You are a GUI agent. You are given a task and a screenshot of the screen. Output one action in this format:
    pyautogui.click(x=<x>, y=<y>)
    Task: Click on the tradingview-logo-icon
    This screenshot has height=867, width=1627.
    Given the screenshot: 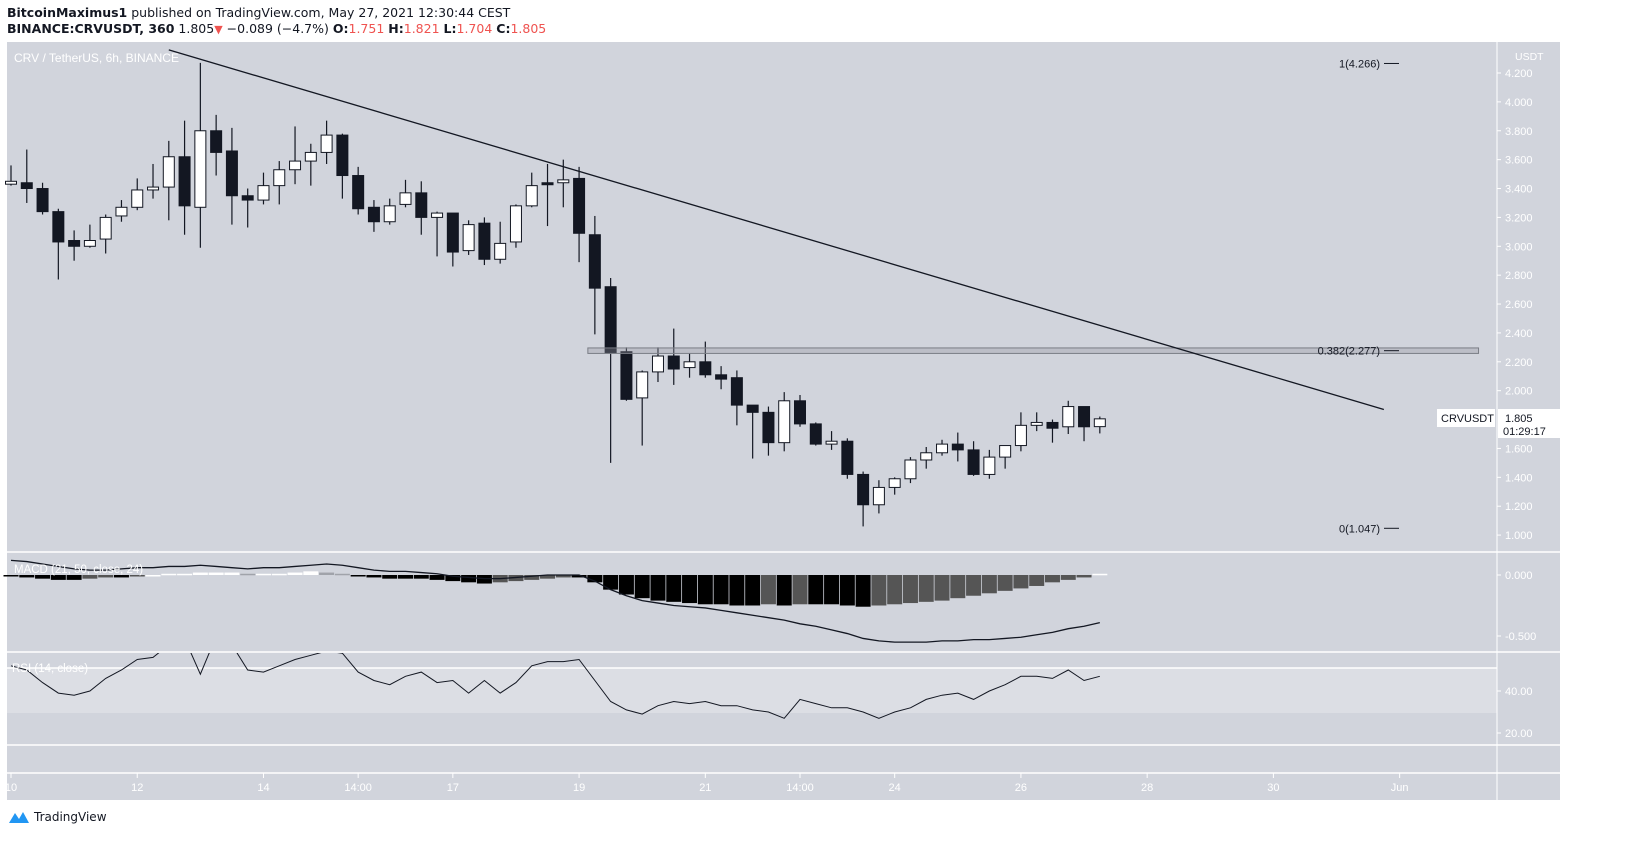 What is the action you would take?
    pyautogui.click(x=19, y=817)
    